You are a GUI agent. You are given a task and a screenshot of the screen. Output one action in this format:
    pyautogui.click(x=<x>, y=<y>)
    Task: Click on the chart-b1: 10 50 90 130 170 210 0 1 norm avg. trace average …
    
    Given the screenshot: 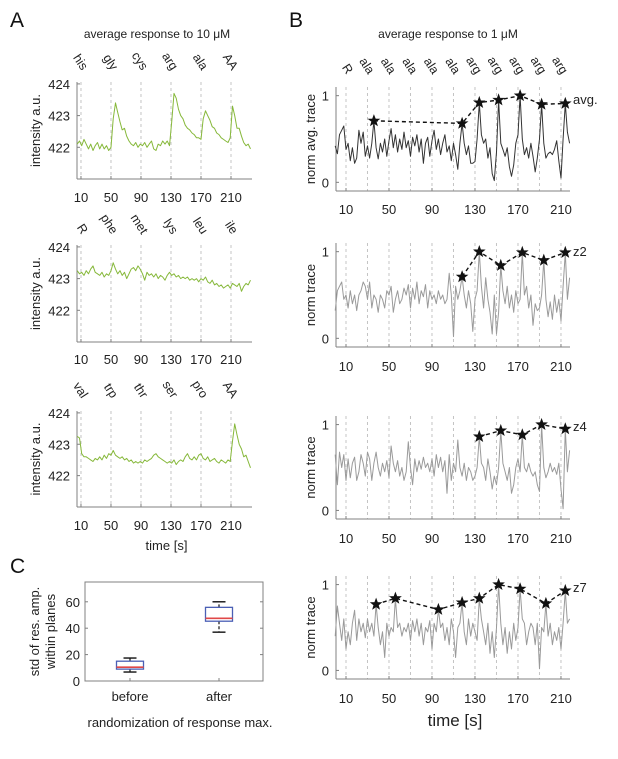 What is the action you would take?
    pyautogui.click(x=450, y=122)
    